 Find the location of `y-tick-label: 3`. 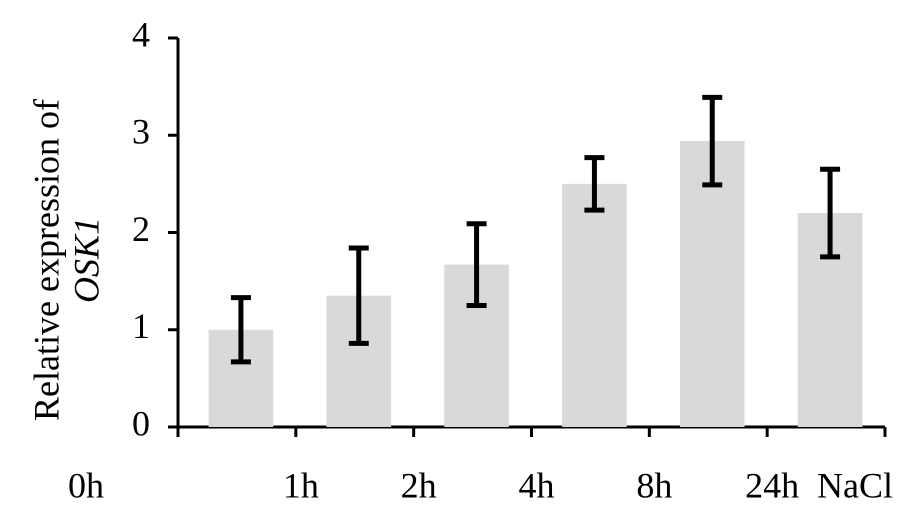

y-tick-label: 3 is located at coordinates (141, 132).